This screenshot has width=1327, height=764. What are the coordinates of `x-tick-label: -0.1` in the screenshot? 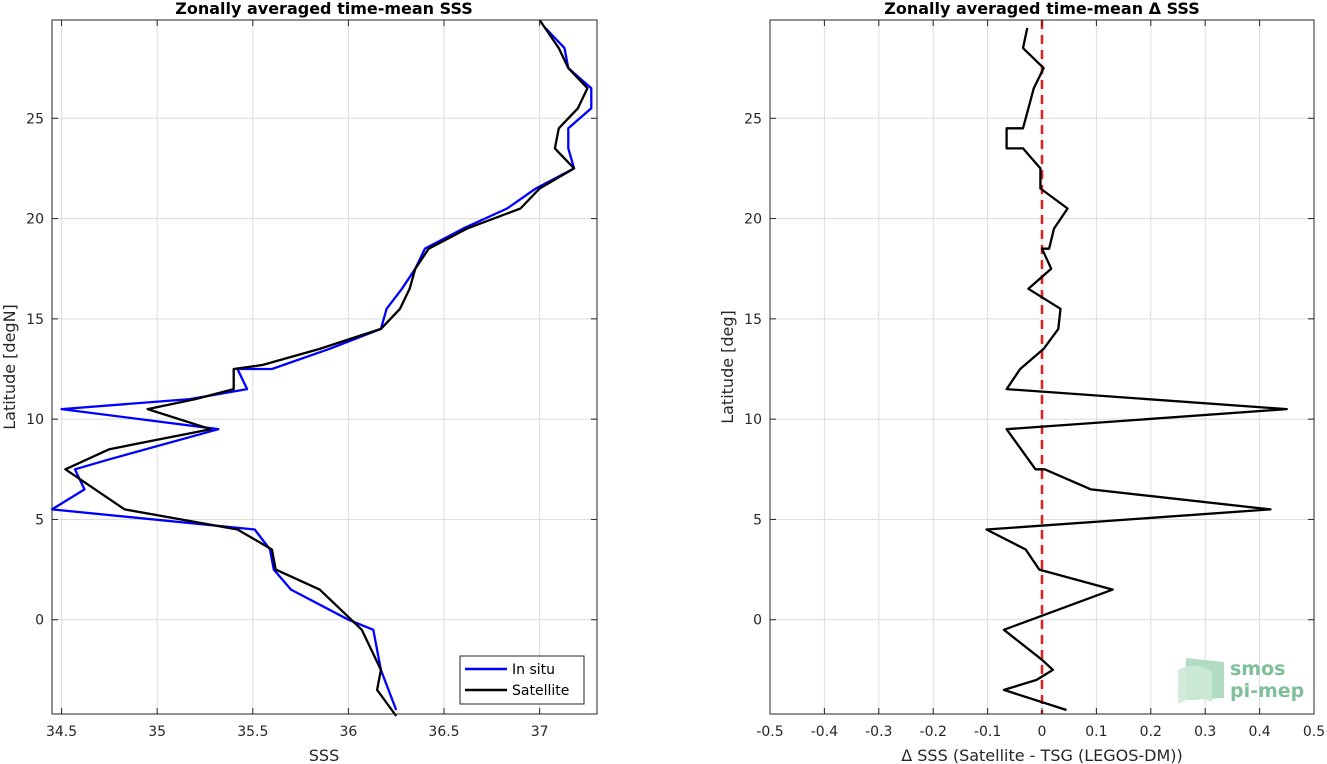 It's located at (987, 732).